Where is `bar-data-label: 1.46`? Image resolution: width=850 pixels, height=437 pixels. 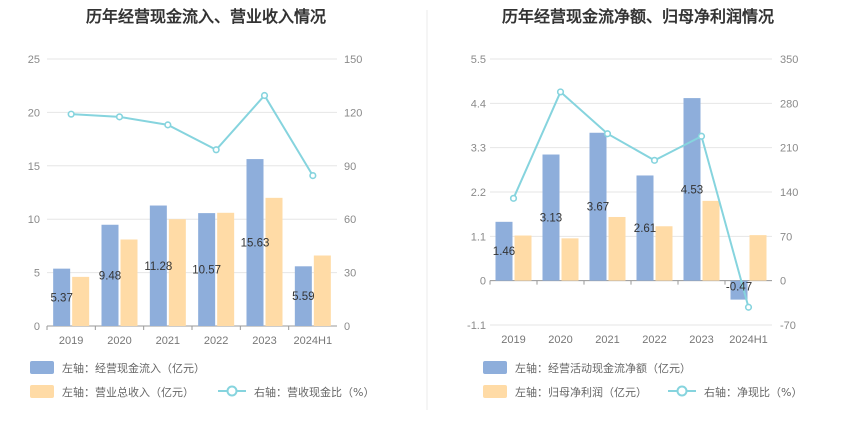 bar-data-label: 1.46 is located at coordinates (504, 252).